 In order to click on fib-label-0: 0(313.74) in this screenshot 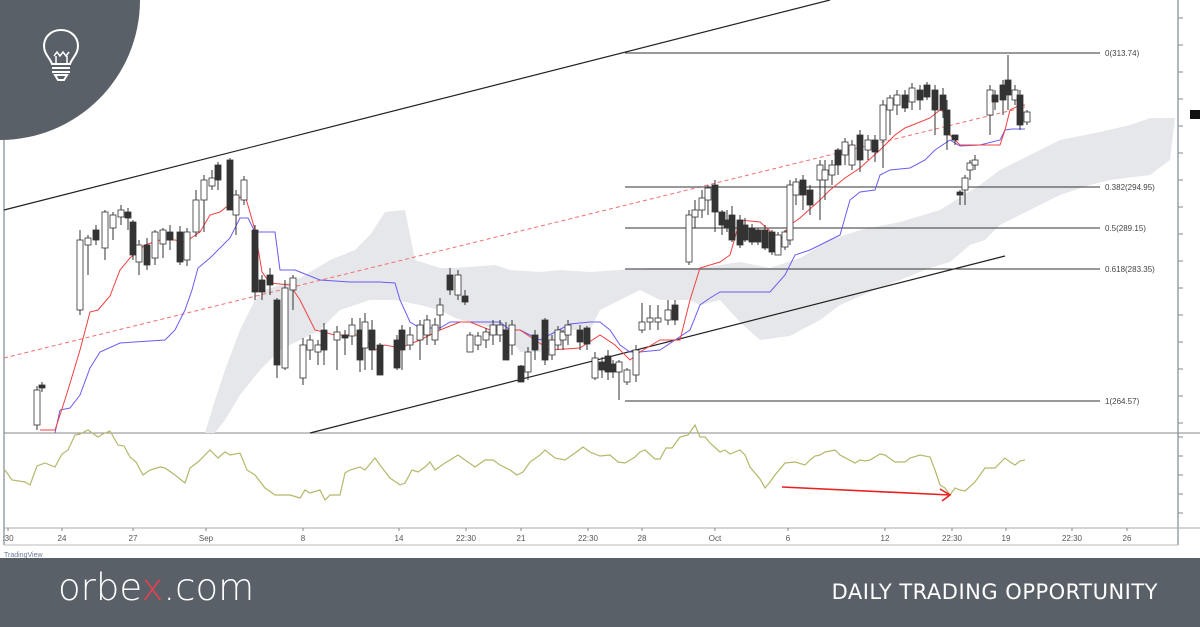, I will do `click(1122, 53)`.